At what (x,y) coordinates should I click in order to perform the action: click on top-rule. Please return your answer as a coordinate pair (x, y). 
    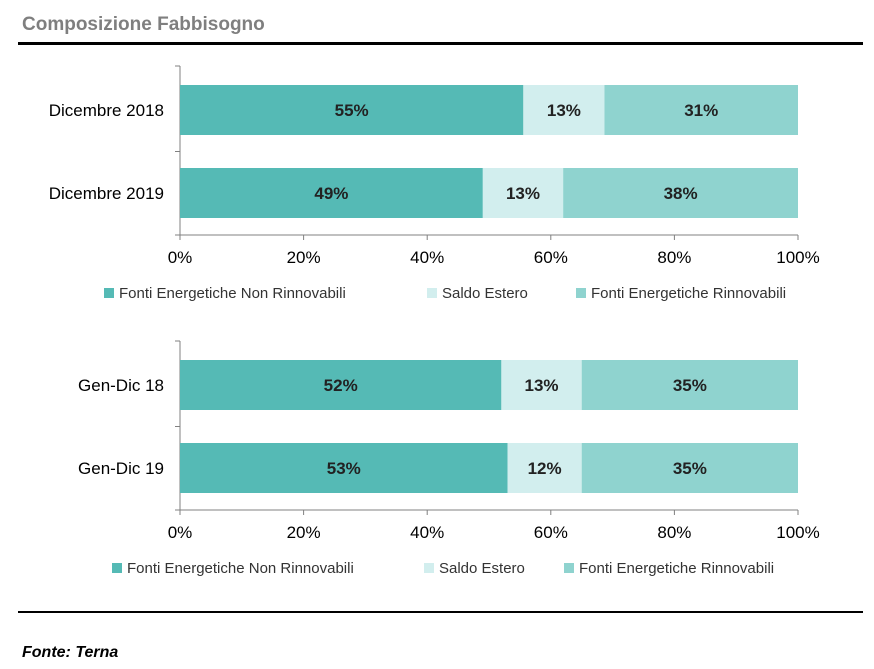
    Looking at the image, I should click on (440, 43).